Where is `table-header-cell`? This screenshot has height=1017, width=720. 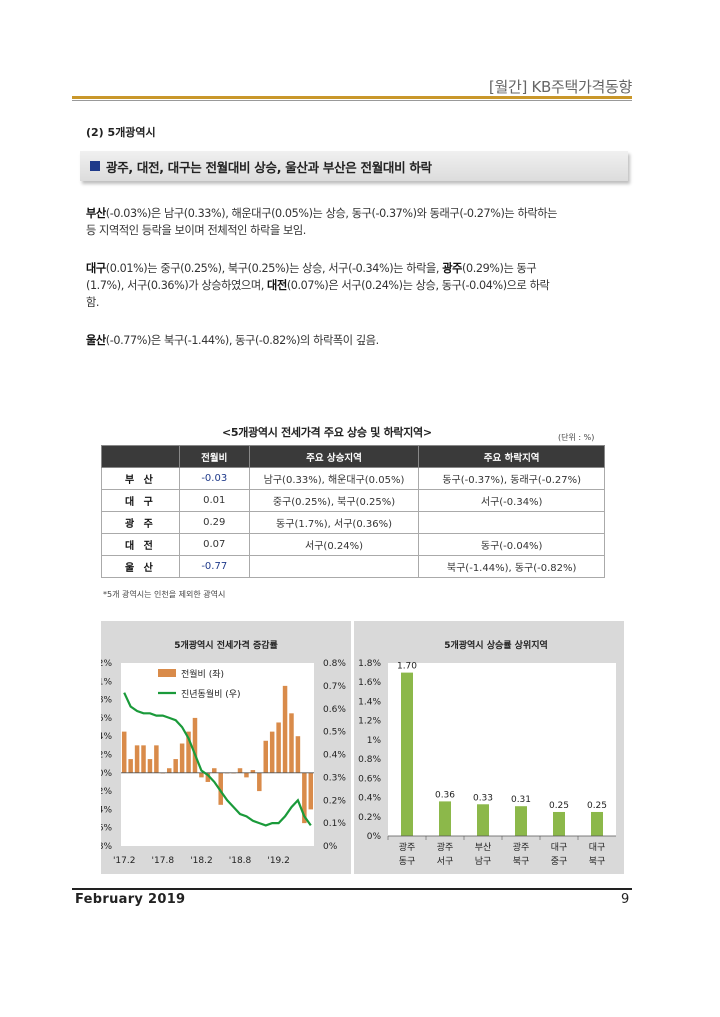
table-header-cell is located at coordinates (140, 456).